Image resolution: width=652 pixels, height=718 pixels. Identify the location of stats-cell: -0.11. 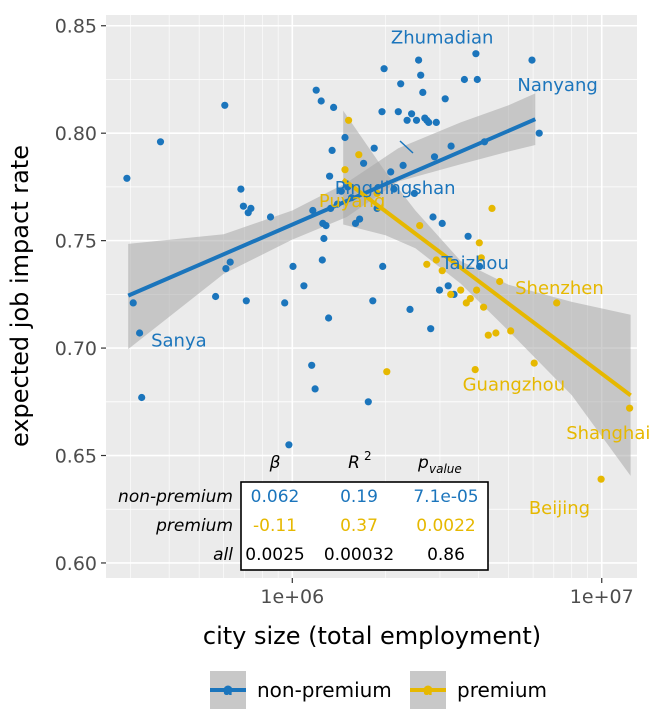
(275, 526).